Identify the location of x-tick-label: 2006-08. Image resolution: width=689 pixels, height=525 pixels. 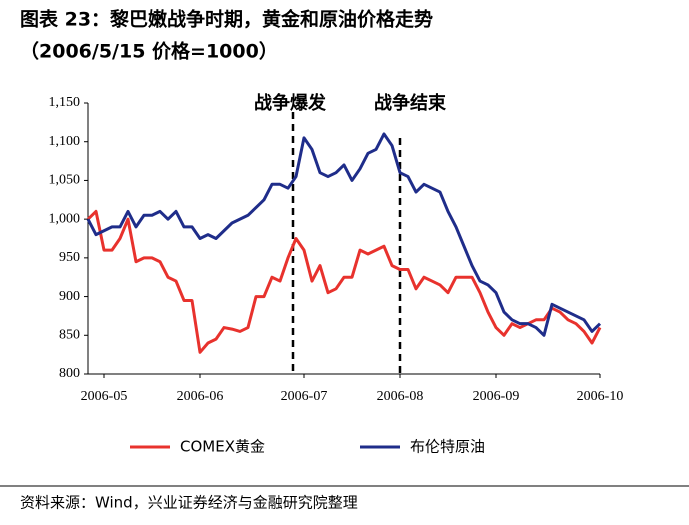
(400, 396).